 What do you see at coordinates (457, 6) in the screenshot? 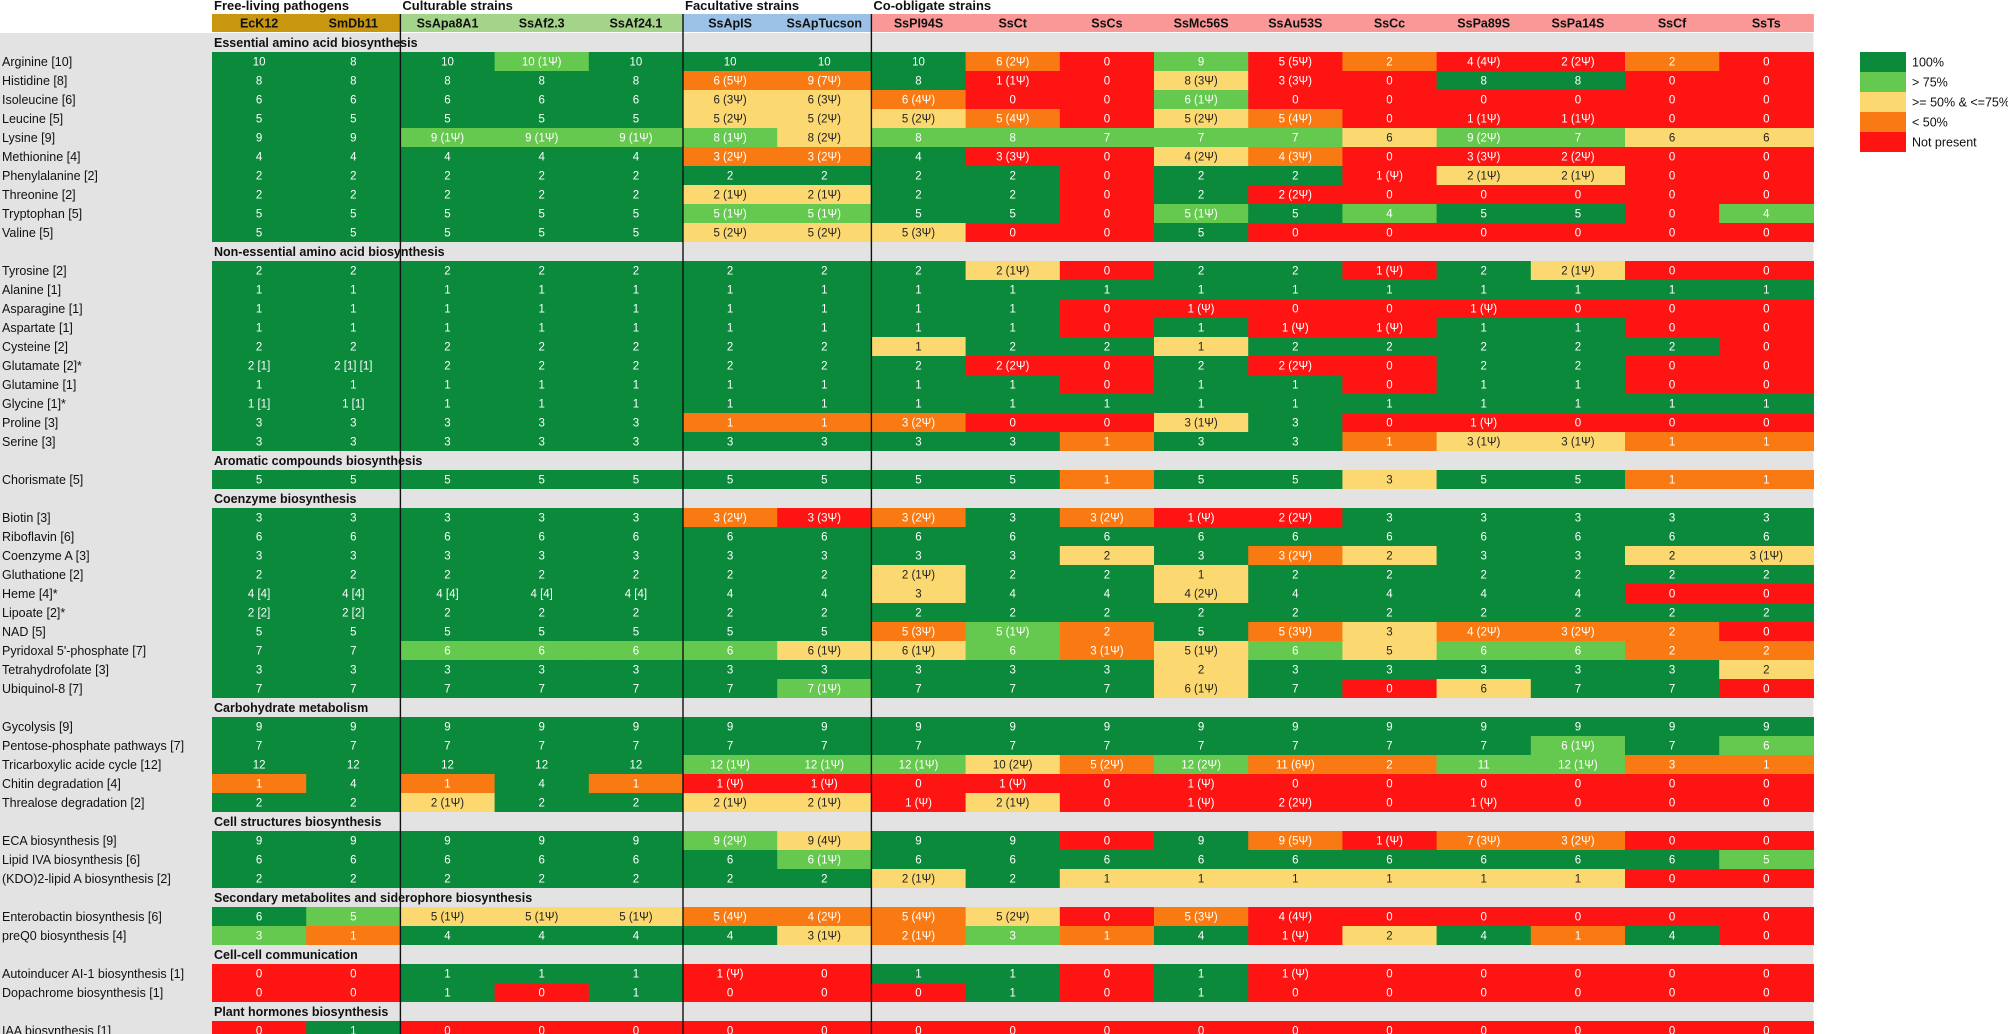
I see `group-label-1: Culturable strains` at bounding box center [457, 6].